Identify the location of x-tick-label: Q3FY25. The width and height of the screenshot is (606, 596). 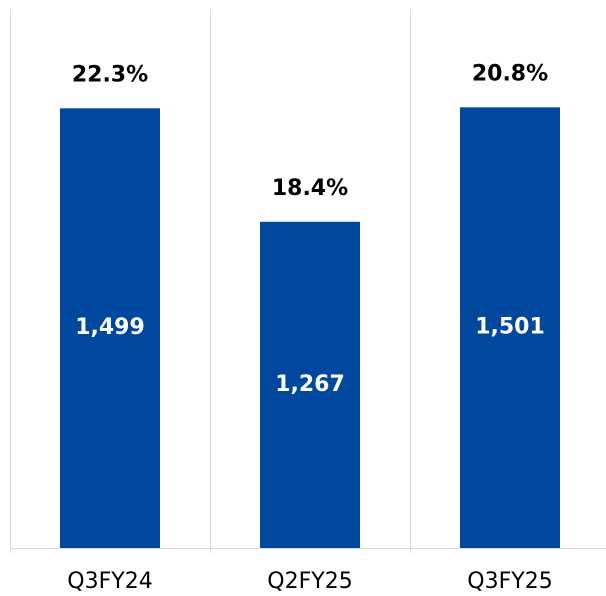
(509, 581).